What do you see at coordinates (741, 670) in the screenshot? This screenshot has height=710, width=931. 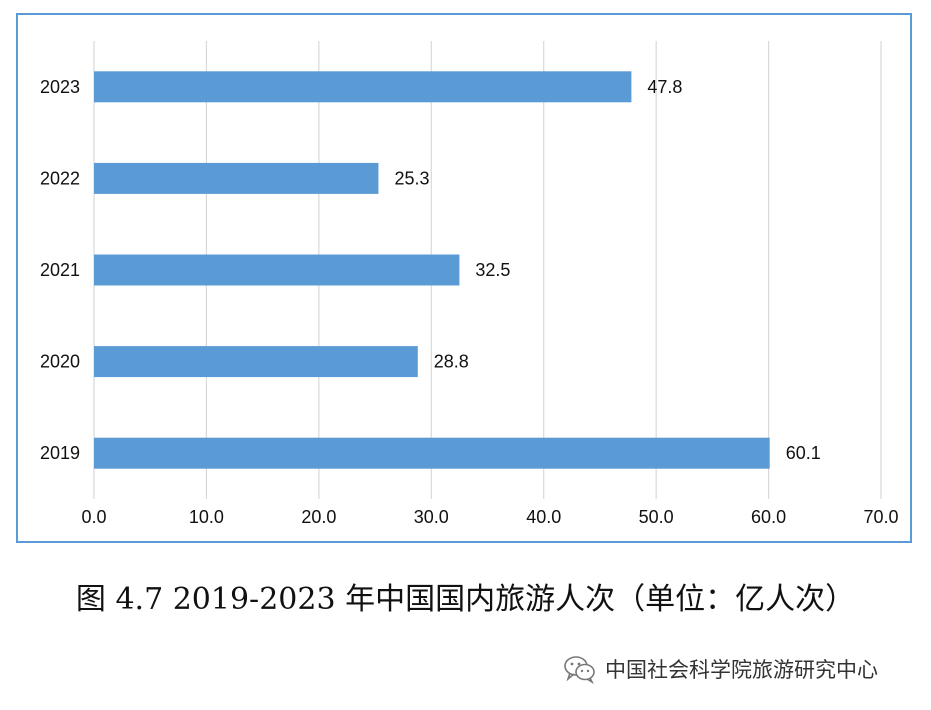 I see `watermark-text: 中国社会科学院旅游研究中心` at bounding box center [741, 670].